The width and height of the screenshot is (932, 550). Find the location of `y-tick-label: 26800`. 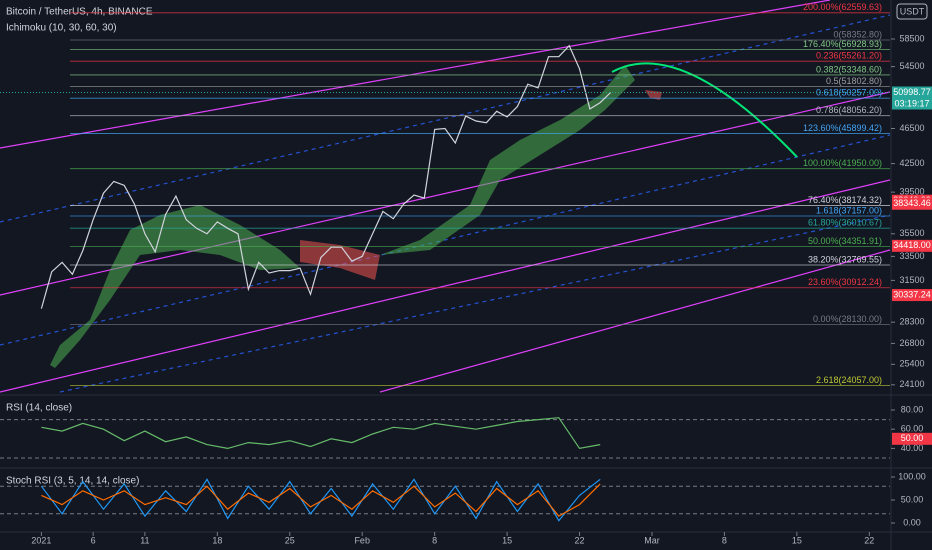

y-tick-label: 26800 is located at coordinates (911, 343).